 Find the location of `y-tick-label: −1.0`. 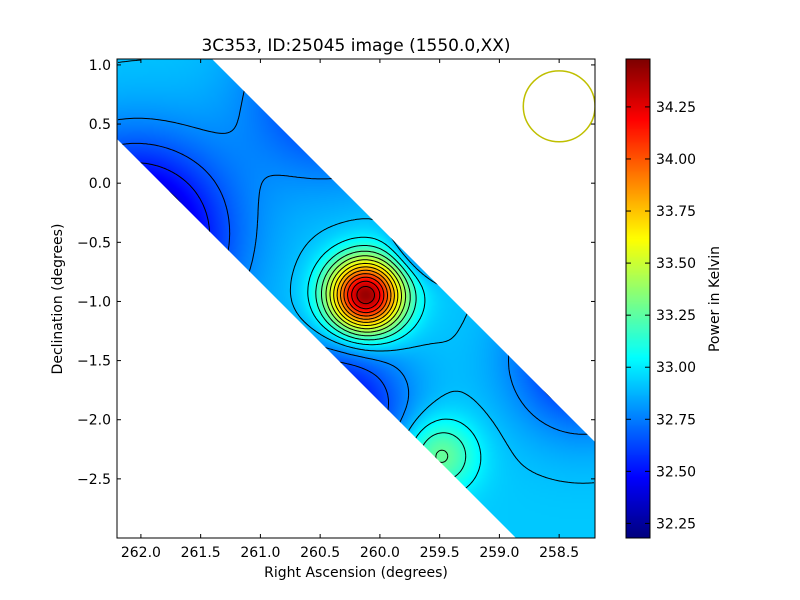

y-tick-label: −1.0 is located at coordinates (94, 302).